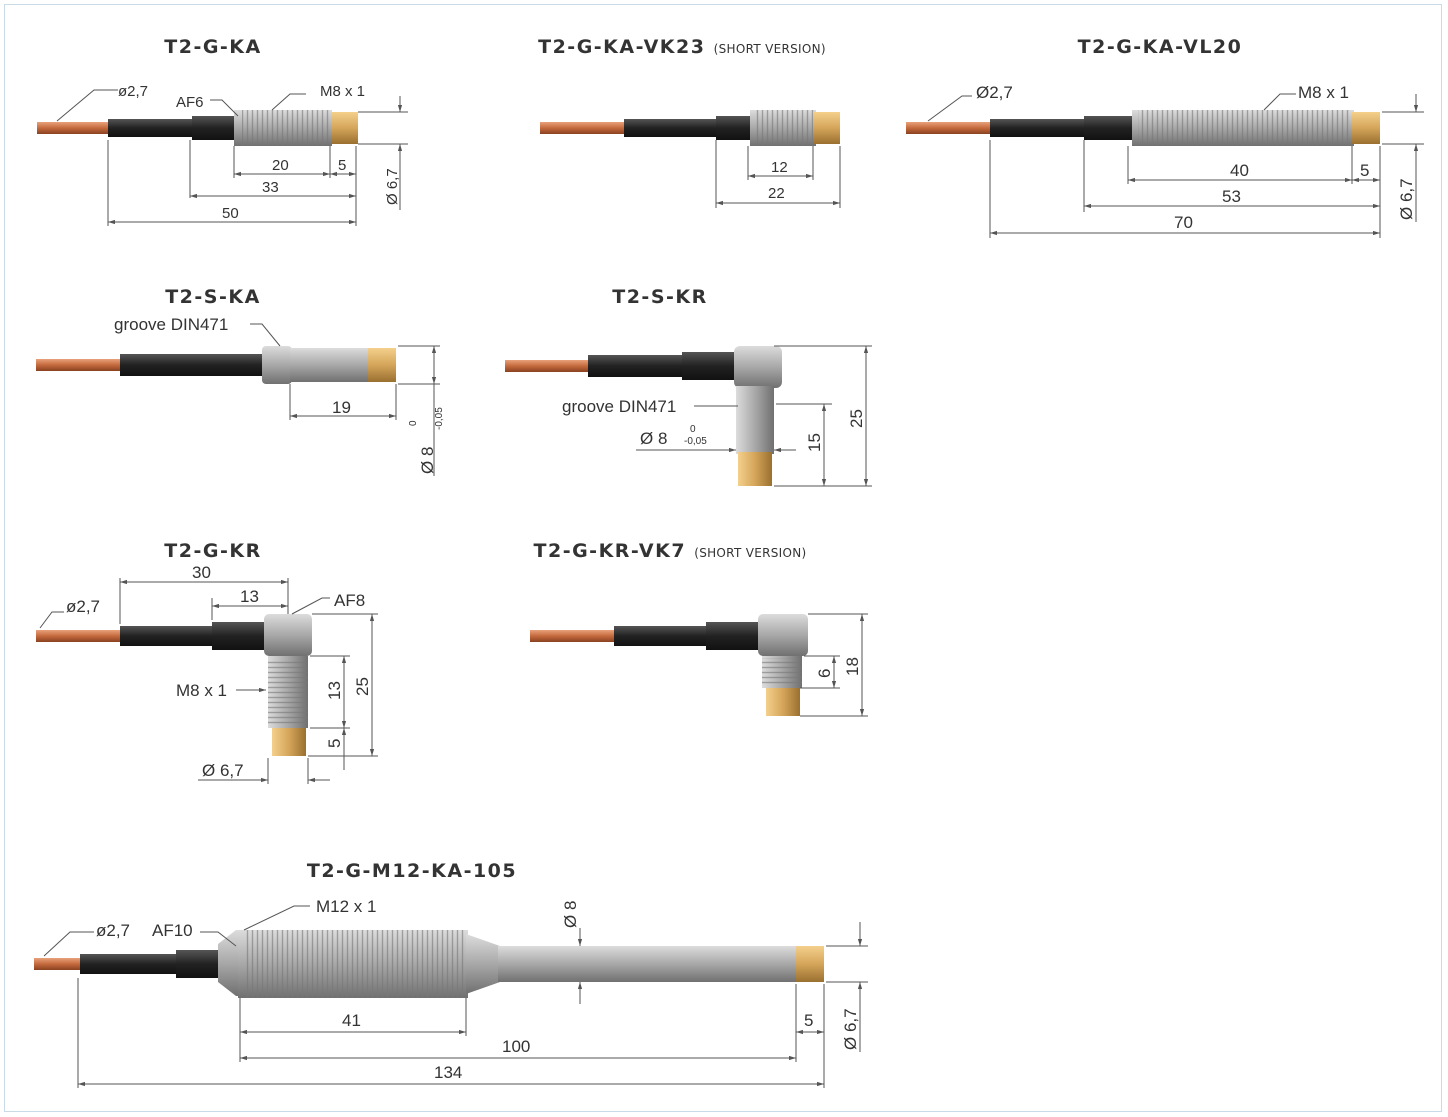 The image size is (1448, 1117). What do you see at coordinates (1231, 196) in the screenshot?
I see `dim-mid-length: 53` at bounding box center [1231, 196].